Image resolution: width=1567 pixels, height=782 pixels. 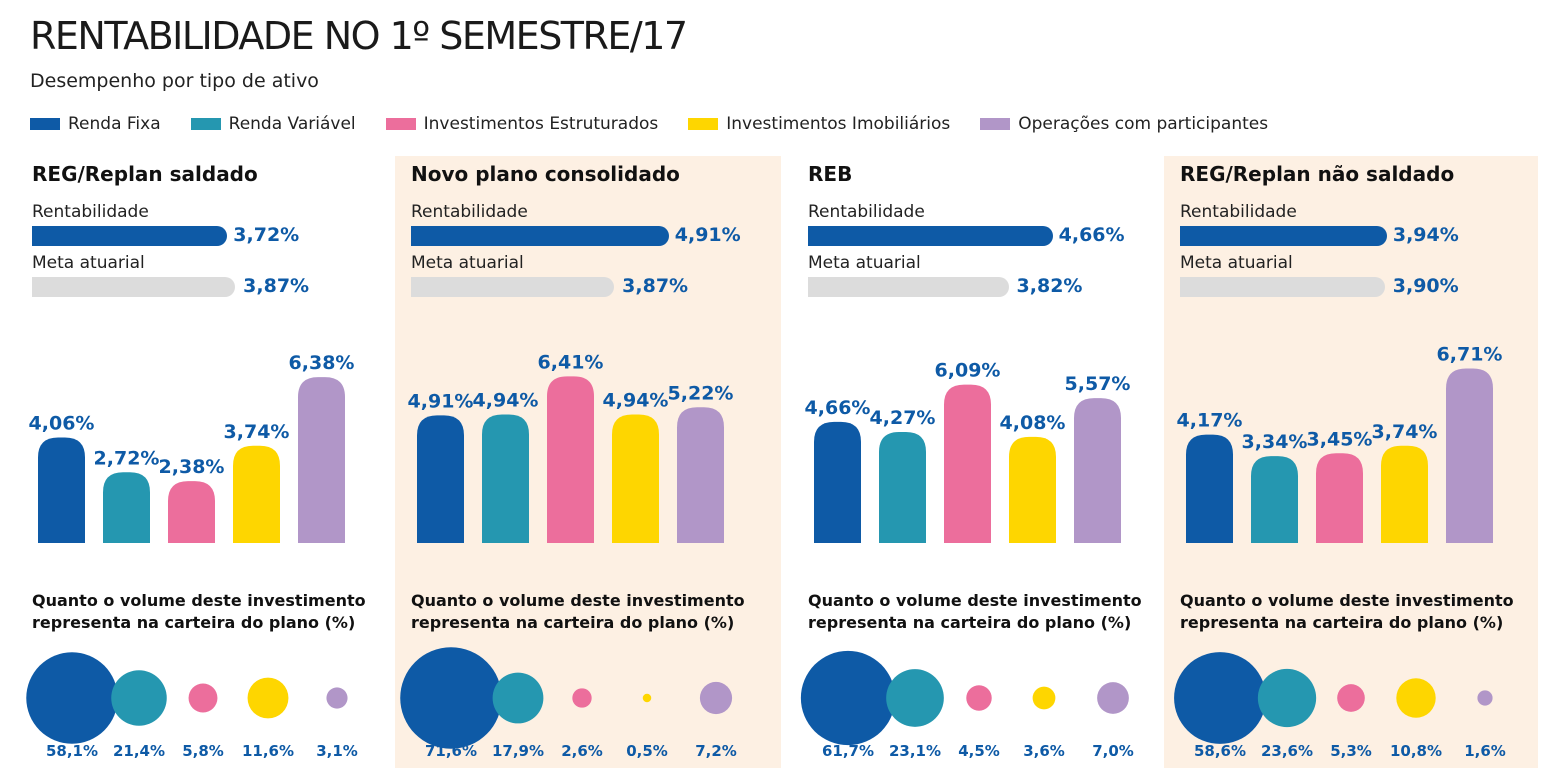 I want to click on bar-value-label: 5,57%, so click(x=1098, y=384).